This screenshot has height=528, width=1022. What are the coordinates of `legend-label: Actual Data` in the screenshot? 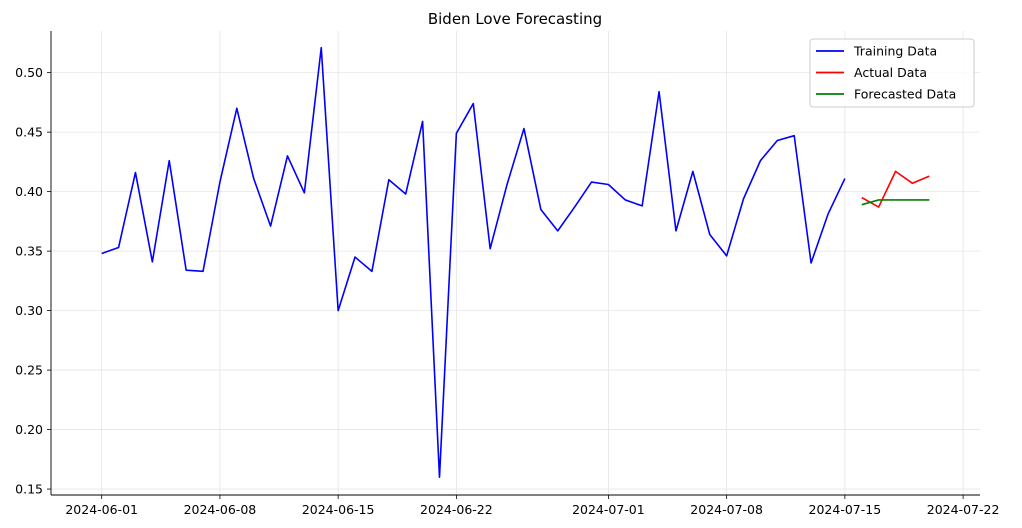 It's located at (890, 72).